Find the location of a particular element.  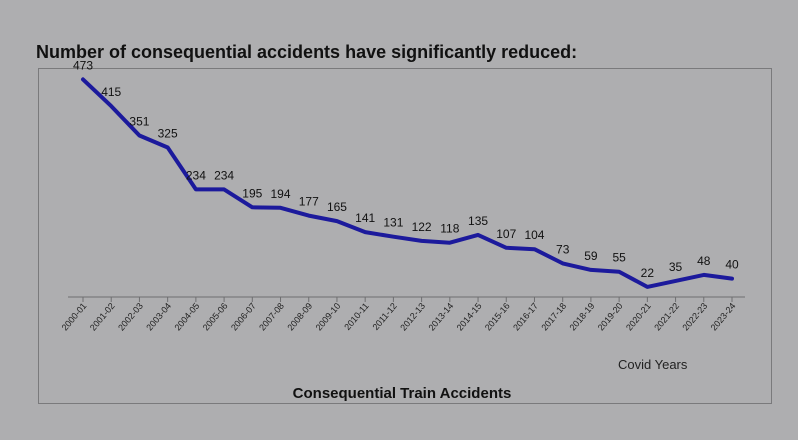

data-label: 104 is located at coordinates (534, 235).